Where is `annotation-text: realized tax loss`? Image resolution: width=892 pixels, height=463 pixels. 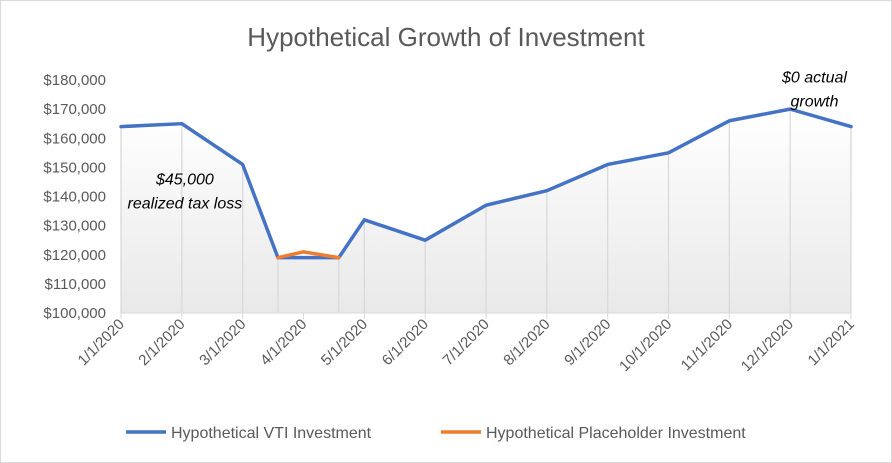
annotation-text: realized tax loss is located at coordinates (185, 204).